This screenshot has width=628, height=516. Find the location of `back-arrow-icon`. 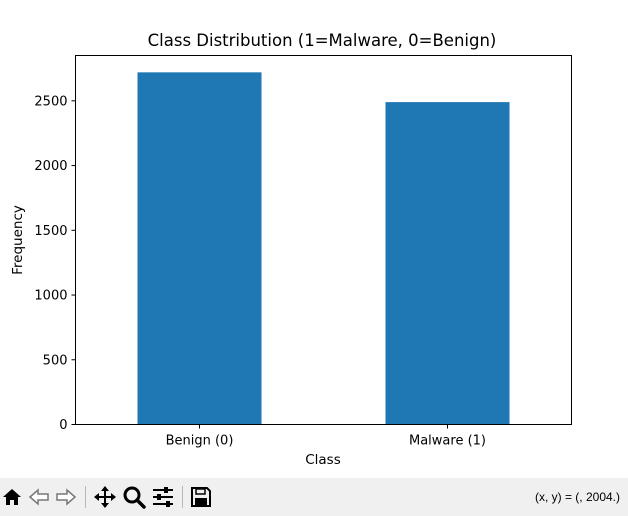

back-arrow-icon is located at coordinates (38, 497).